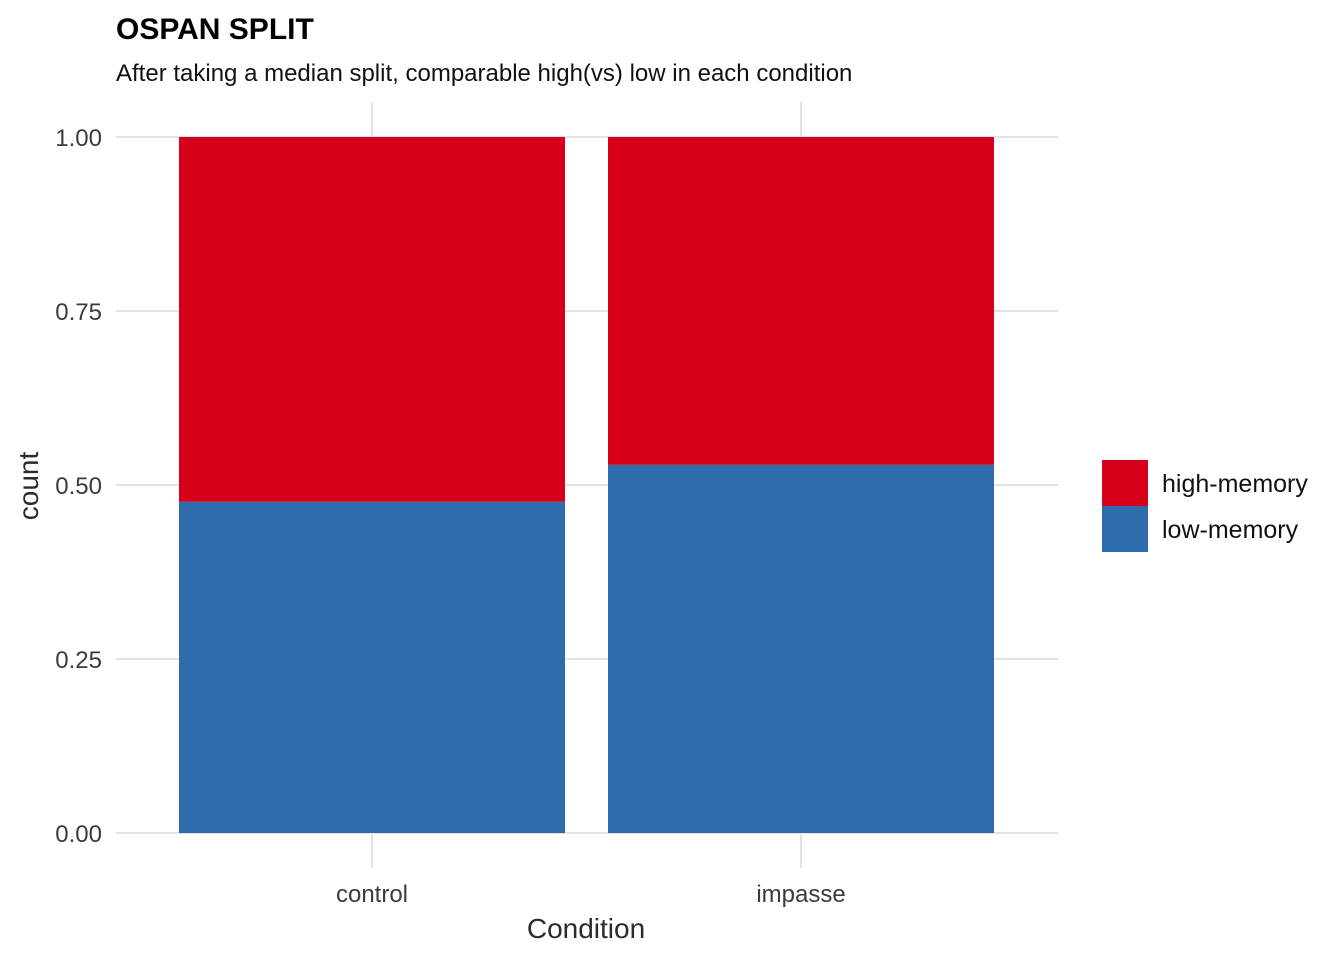  Describe the element at coordinates (372, 319) in the screenshot. I see `bar-control-high-memory` at that location.